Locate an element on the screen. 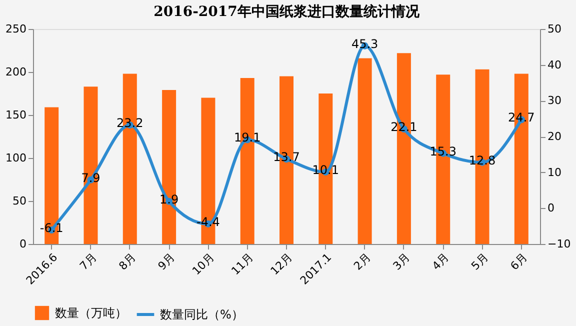 The height and width of the screenshot is (326, 576). y2-tick-label: 0 is located at coordinates (551, 208).